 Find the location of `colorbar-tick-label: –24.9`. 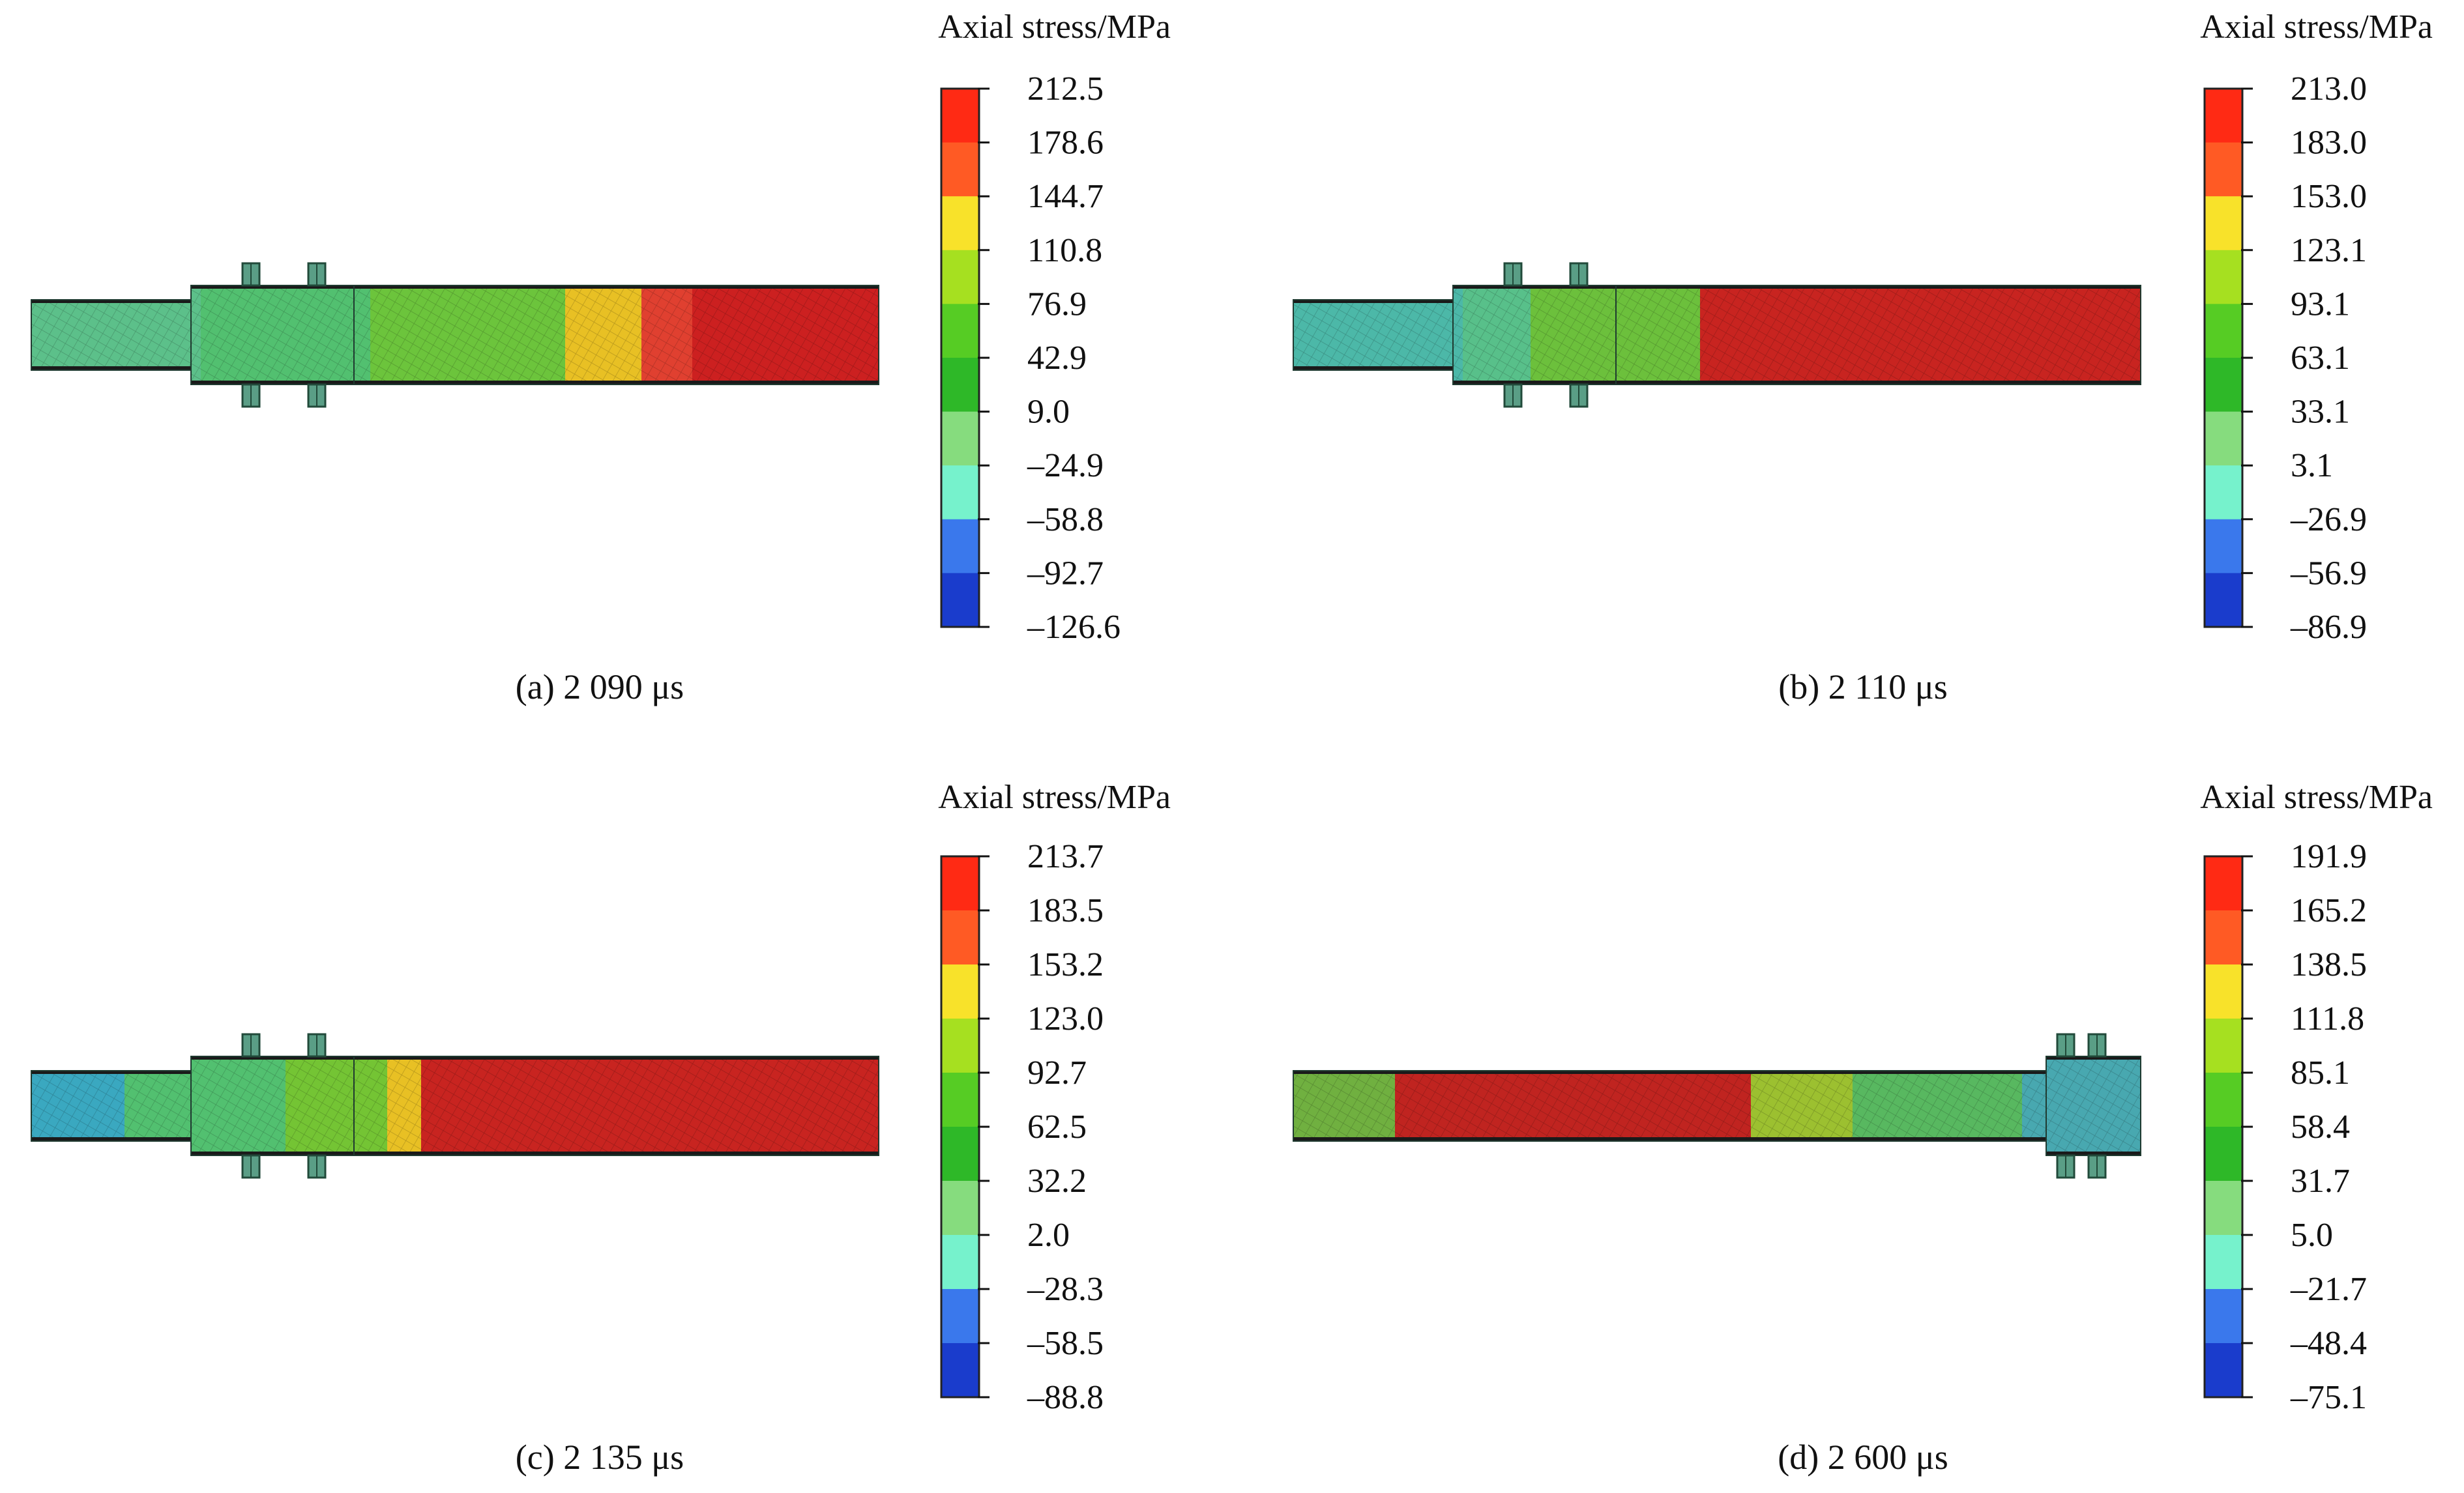

colorbar-tick-label: –24.9 is located at coordinates (1066, 465).